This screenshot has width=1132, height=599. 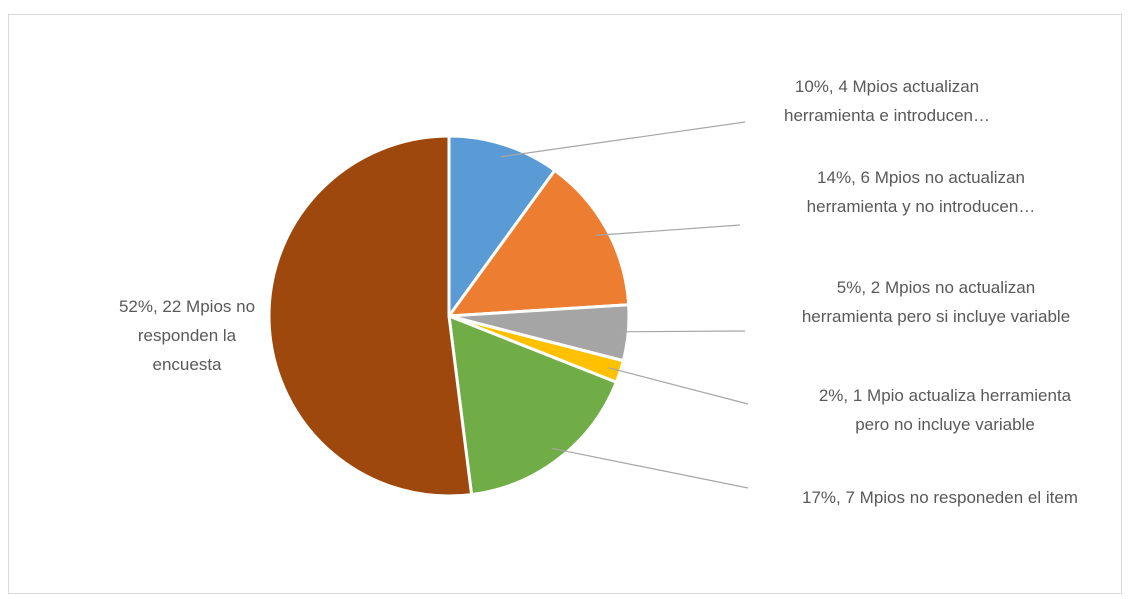 I want to click on data-label-line: herramienta pero si incluye variable, so click(x=936, y=316).